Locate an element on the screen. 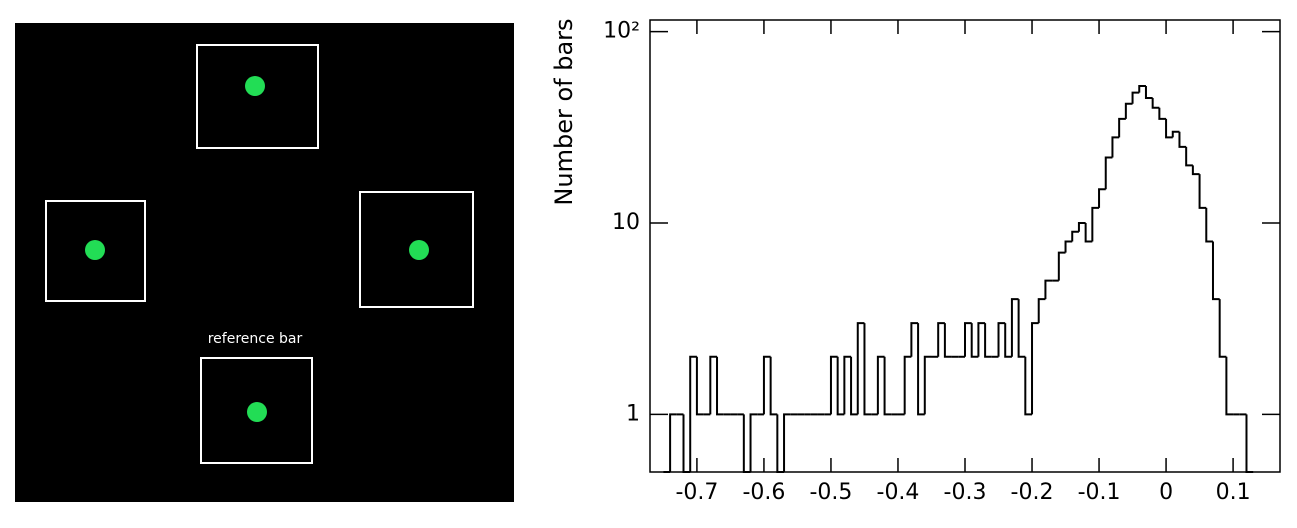 This screenshot has height=528, width=1297. y-tick-label: 10² is located at coordinates (621, 31).